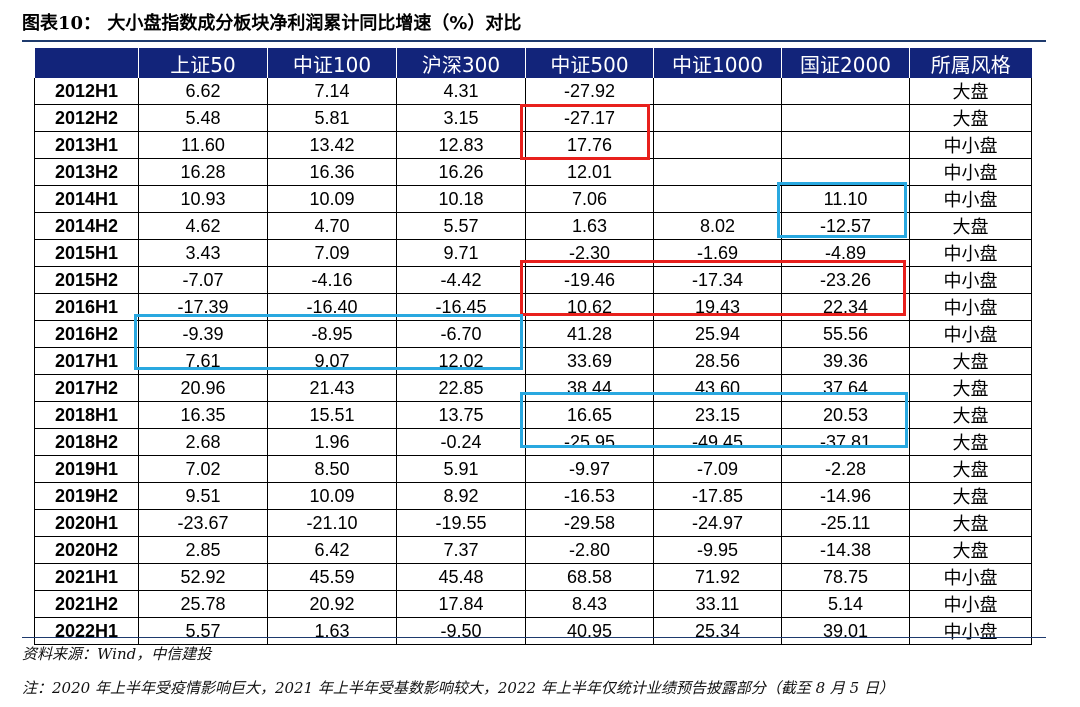 This screenshot has height=707, width=1080. I want to click on value-cell: 11.10, so click(845, 199).